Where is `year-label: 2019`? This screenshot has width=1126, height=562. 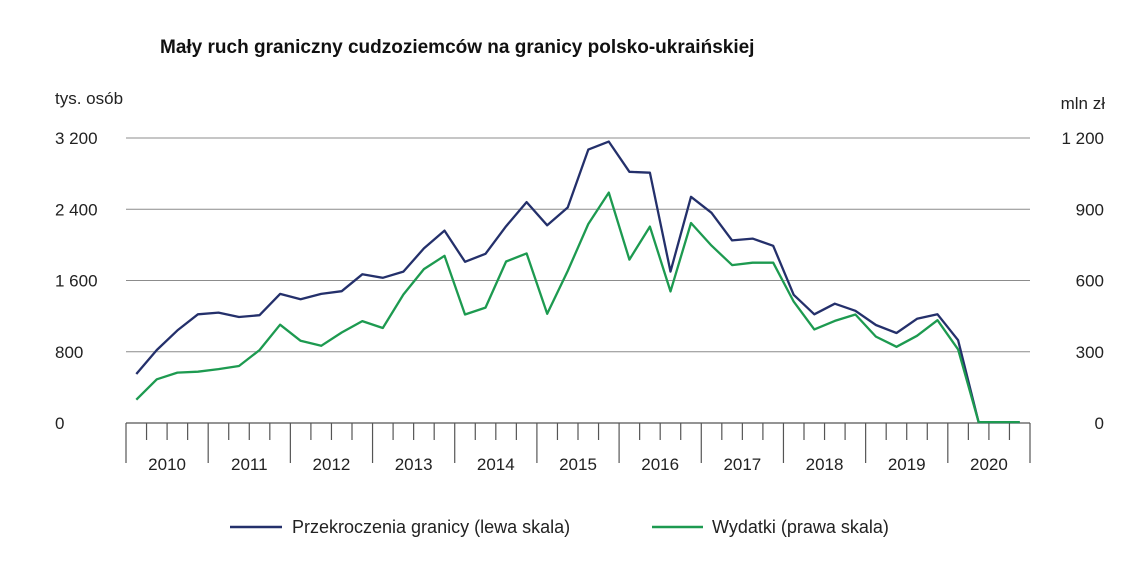
year-label: 2019 is located at coordinates (907, 464).